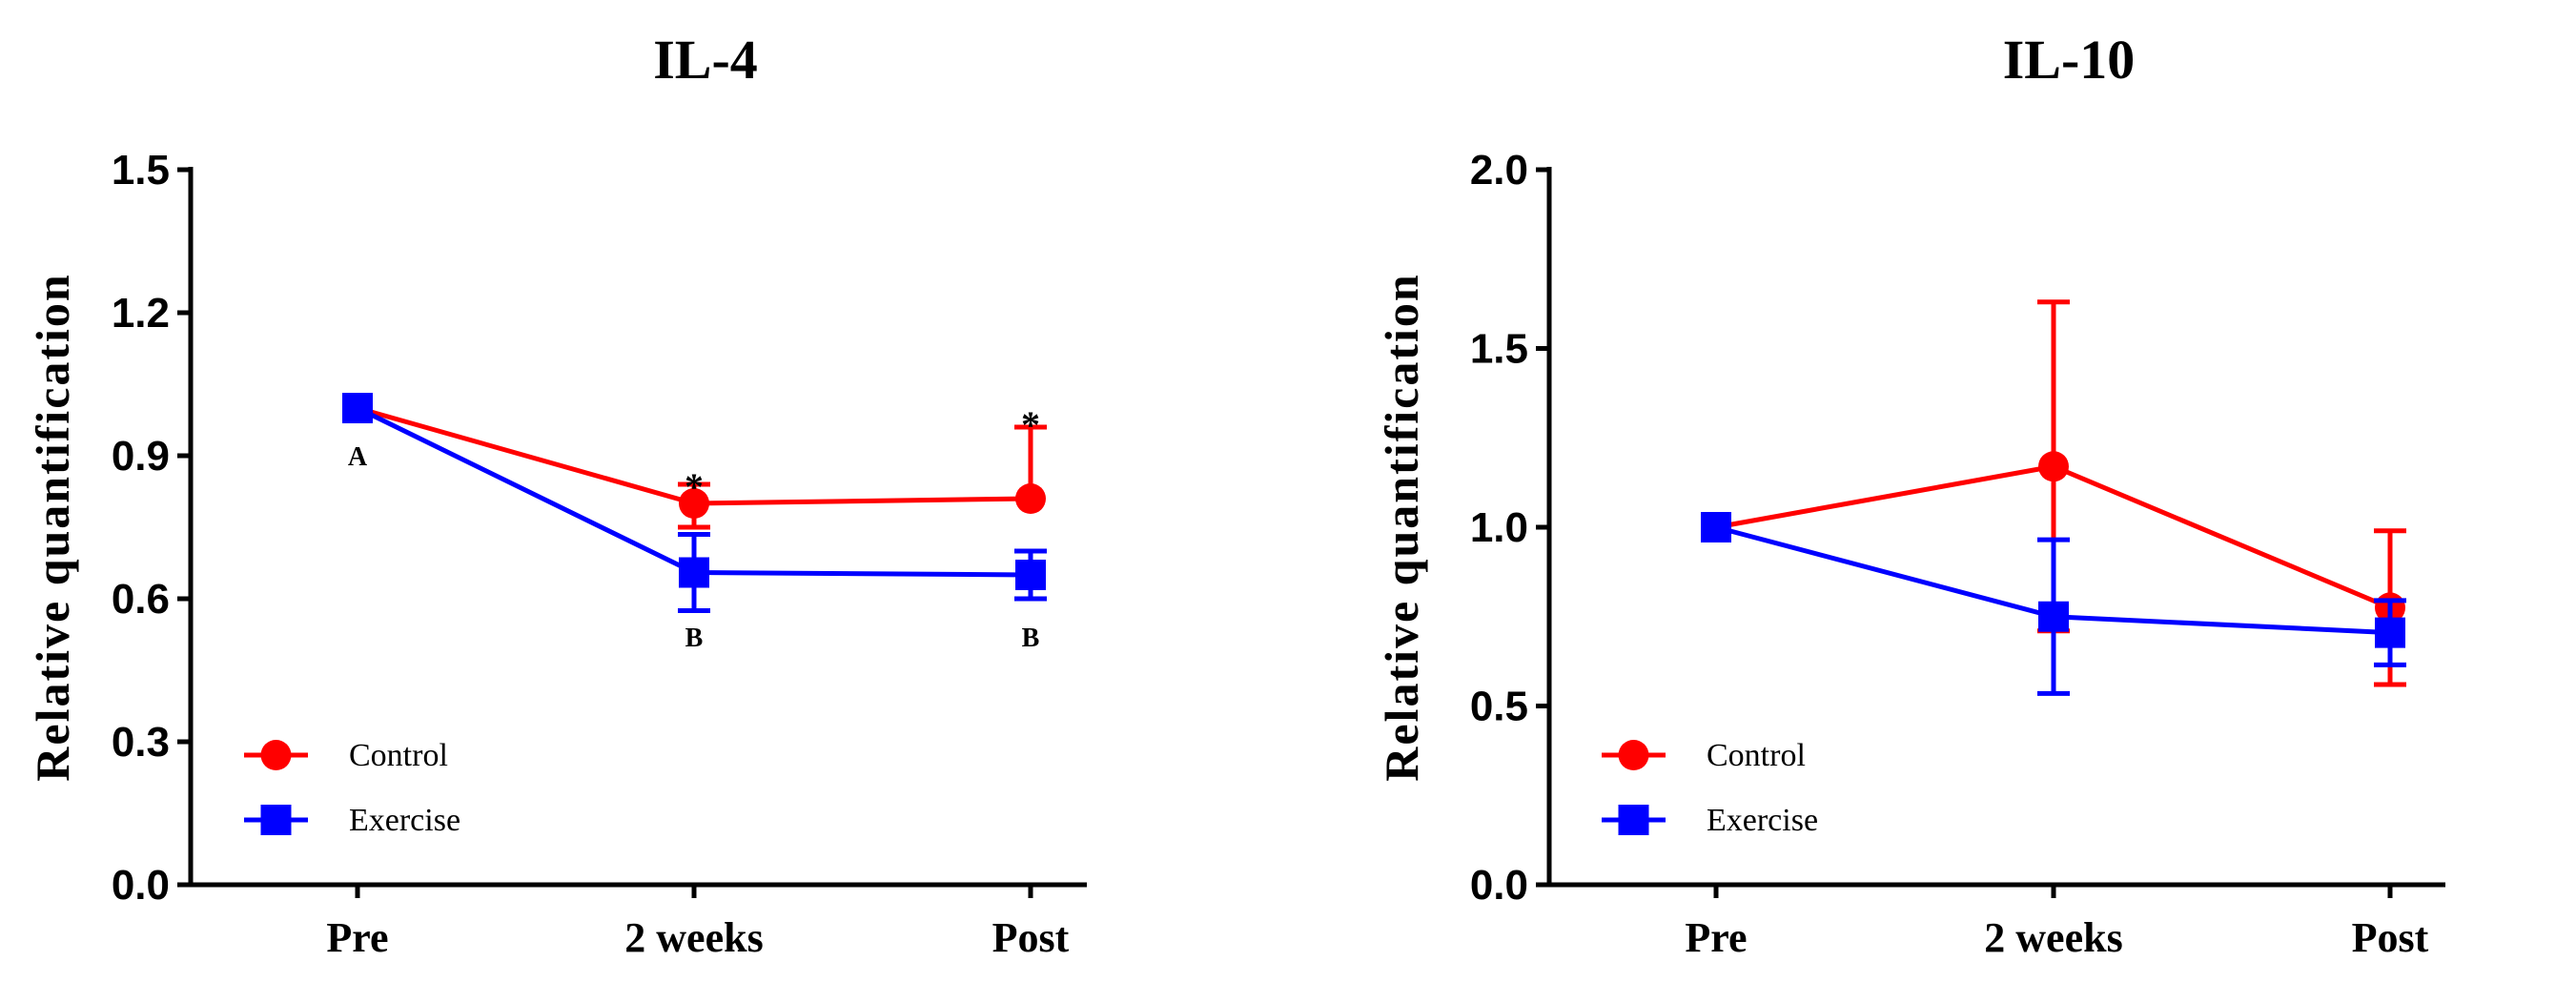 Image resolution: width=2576 pixels, height=982 pixels. What do you see at coordinates (1499, 170) in the screenshot?
I see `y-tick-label: 2.0` at bounding box center [1499, 170].